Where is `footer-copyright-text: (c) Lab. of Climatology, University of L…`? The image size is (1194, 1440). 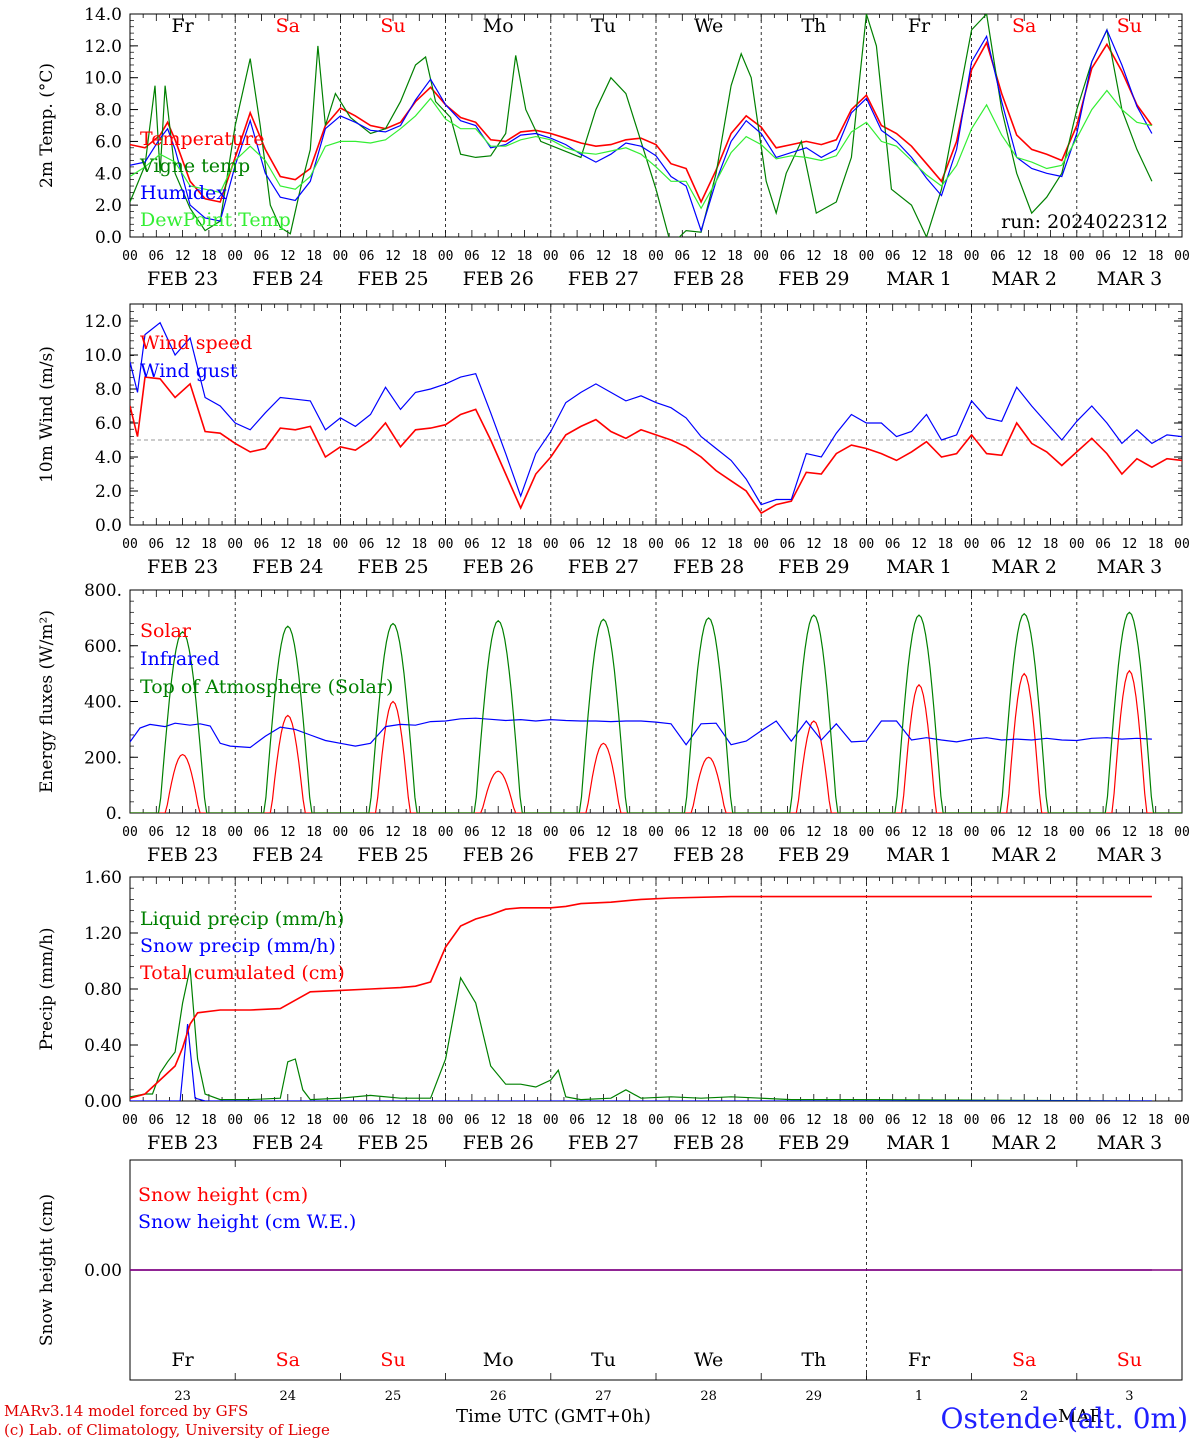 footer-copyright-text: (c) Lab. of Climatology, University of L… is located at coordinates (167, 1430).